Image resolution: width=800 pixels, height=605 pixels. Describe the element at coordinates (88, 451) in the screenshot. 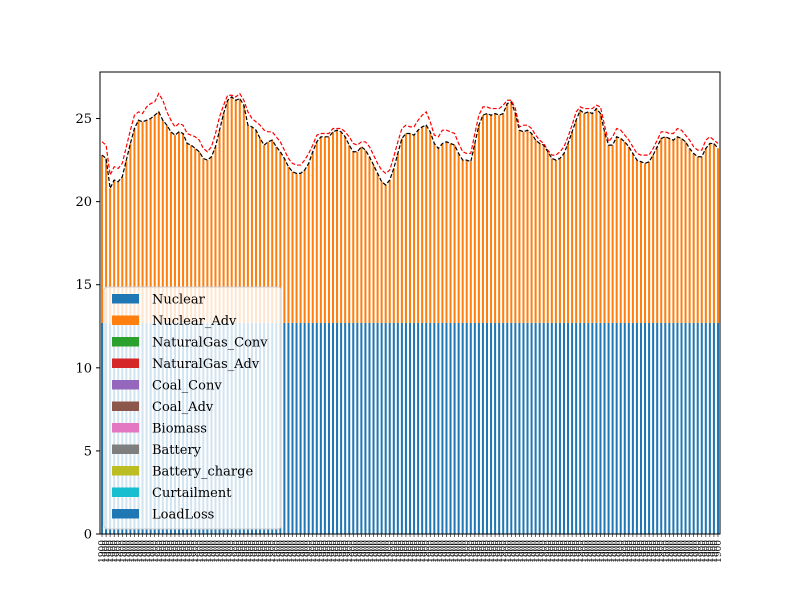

I see `y-tick-label: 5` at that location.